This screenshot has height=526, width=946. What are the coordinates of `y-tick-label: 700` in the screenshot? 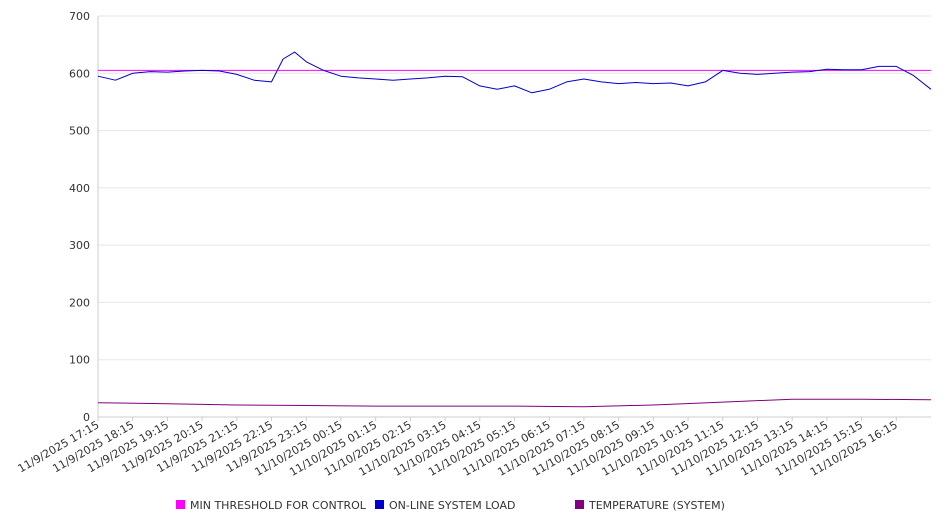 It's located at (79, 16).